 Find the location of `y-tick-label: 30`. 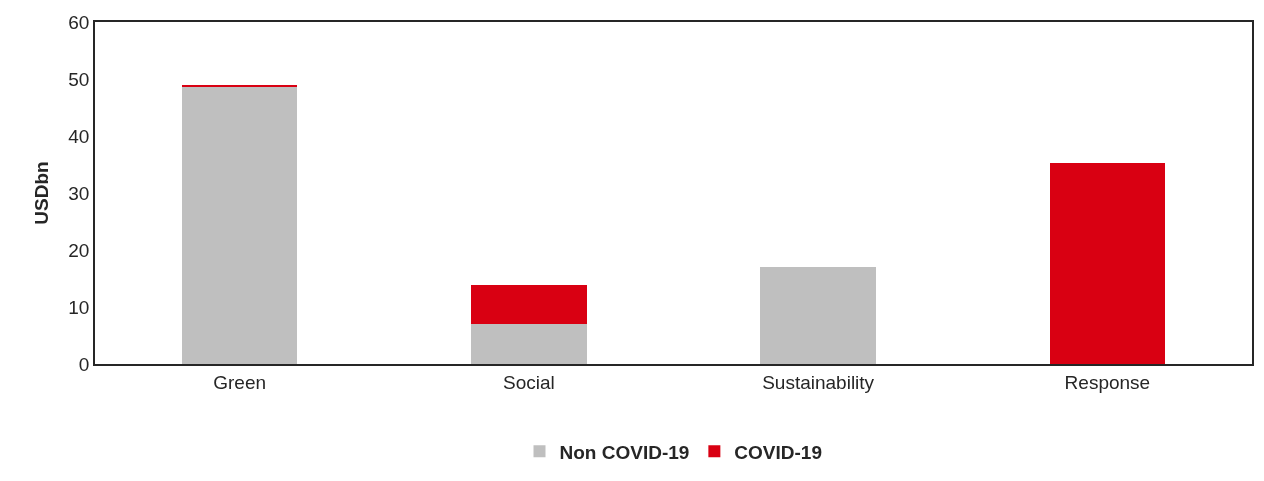

y-tick-label: 30 is located at coordinates (79, 193).